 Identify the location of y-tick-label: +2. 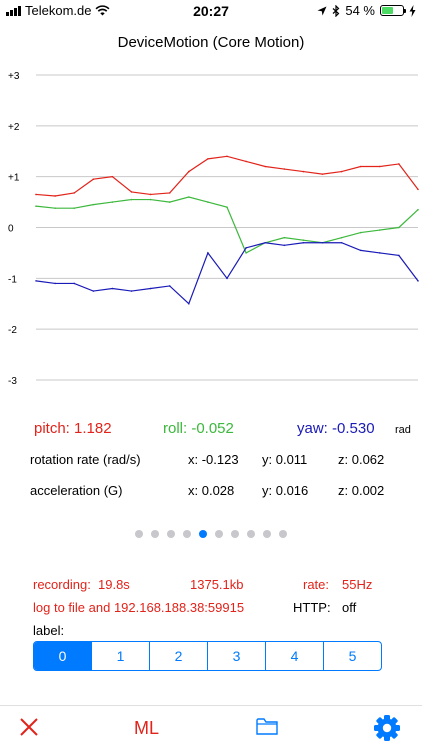
(14, 127).